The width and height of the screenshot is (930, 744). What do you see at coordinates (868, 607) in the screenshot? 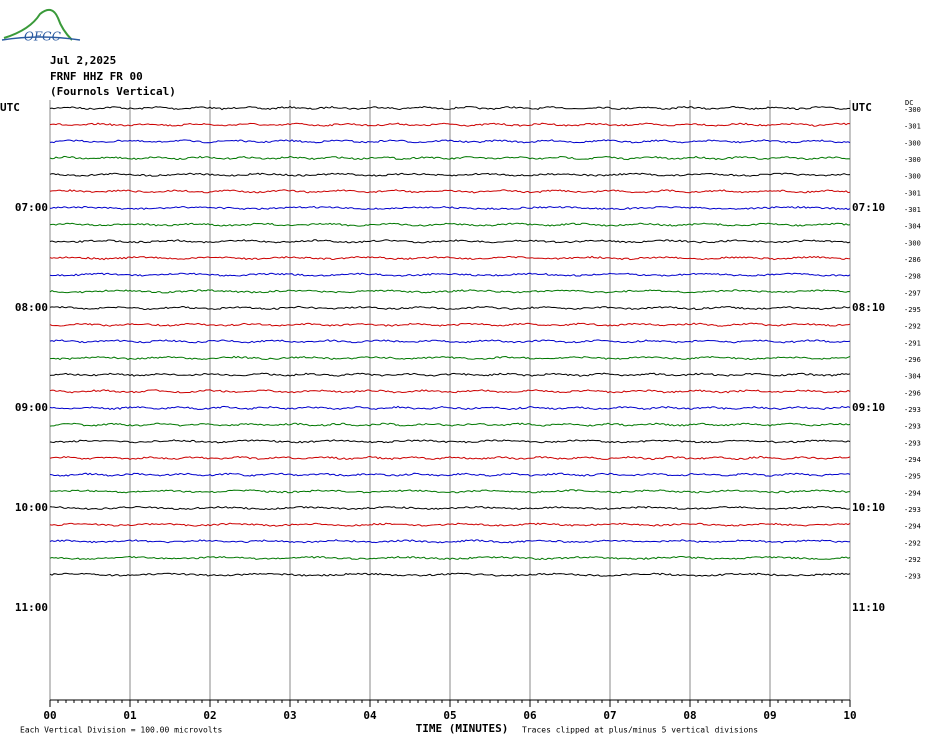
I see `right-time-label: 11:10` at bounding box center [868, 607].